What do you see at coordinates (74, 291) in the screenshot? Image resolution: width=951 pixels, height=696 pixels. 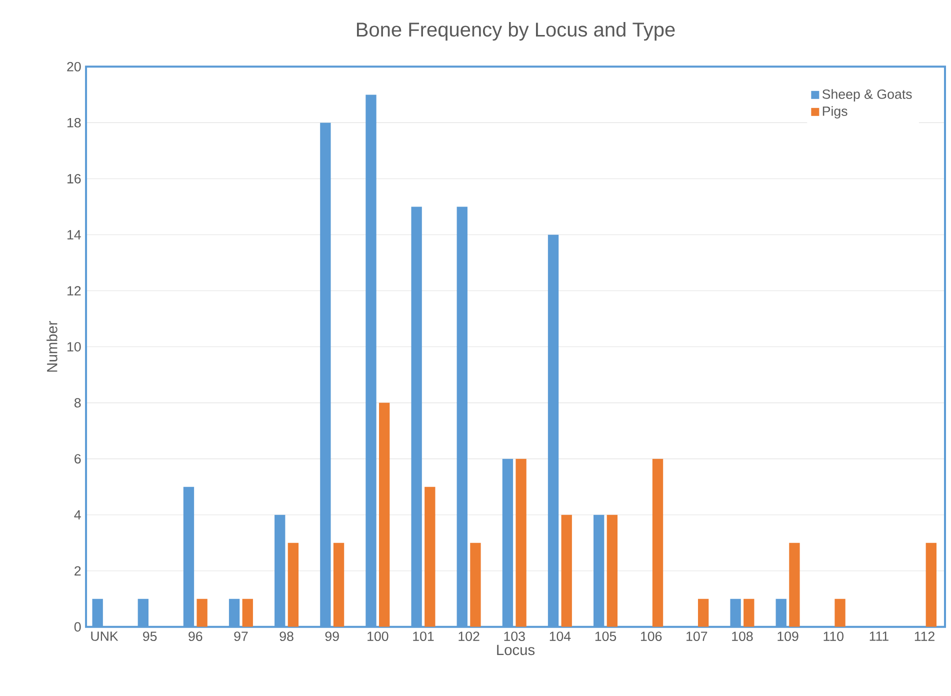 I see `y-tick-label: 12` at bounding box center [74, 291].